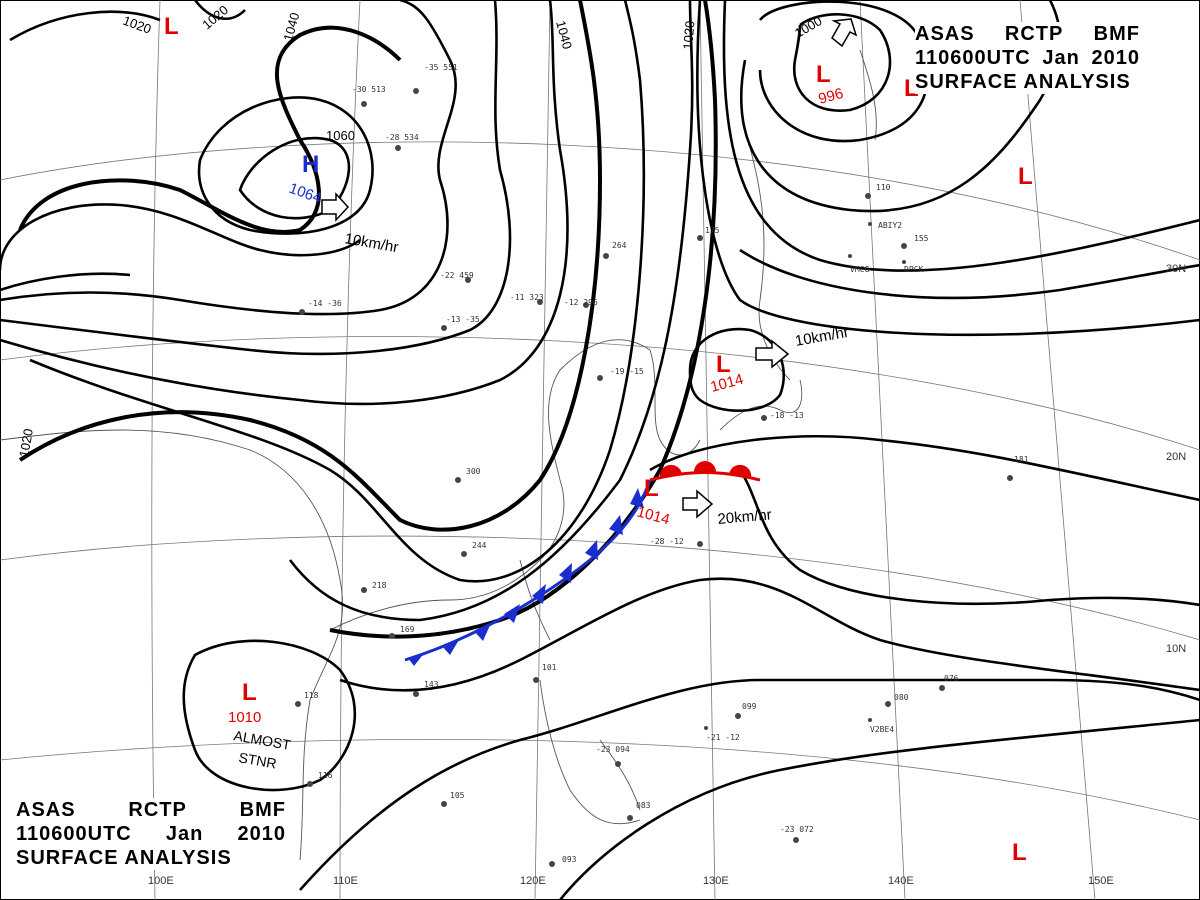  I want to click on station-plot: 300, so click(468, 475).